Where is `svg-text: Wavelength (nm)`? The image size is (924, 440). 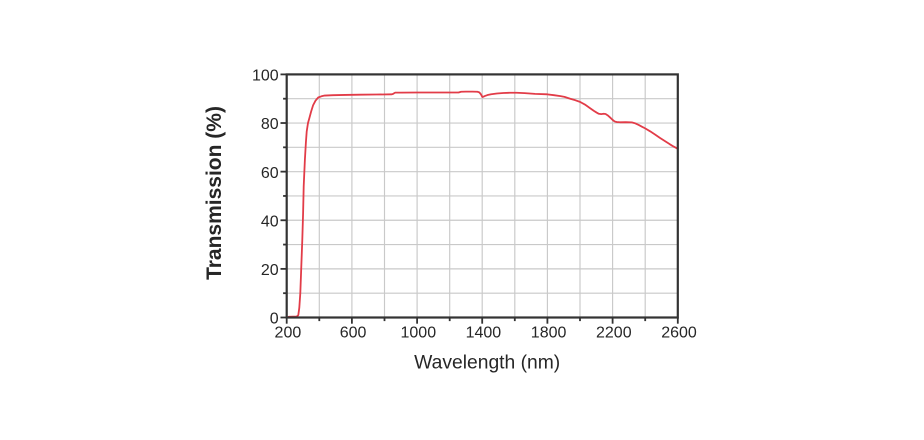 svg-text: Wavelength (nm) is located at coordinates (487, 363).